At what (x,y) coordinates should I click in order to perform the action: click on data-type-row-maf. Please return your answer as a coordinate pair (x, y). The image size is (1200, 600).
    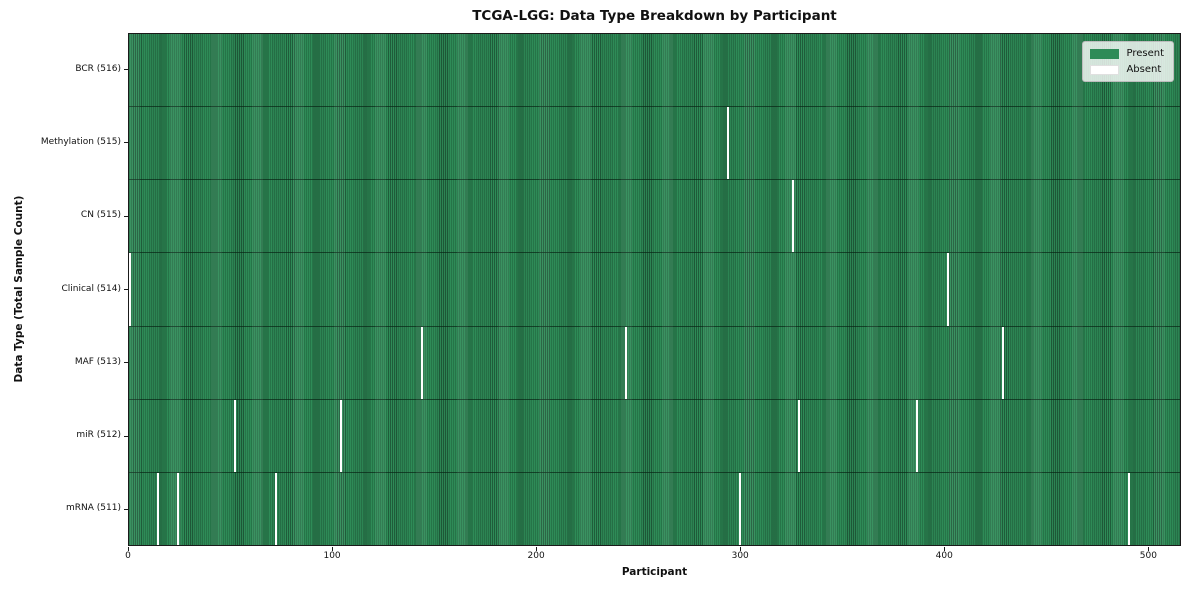
    Looking at the image, I should click on (654, 363).